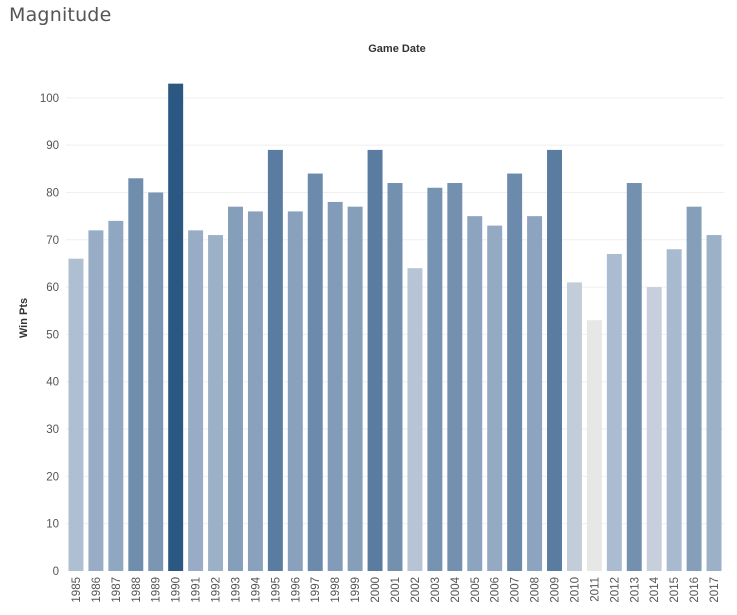 Image resolution: width=737 pixels, height=615 pixels. What do you see at coordinates (674, 410) in the screenshot?
I see `bar-2015` at bounding box center [674, 410].